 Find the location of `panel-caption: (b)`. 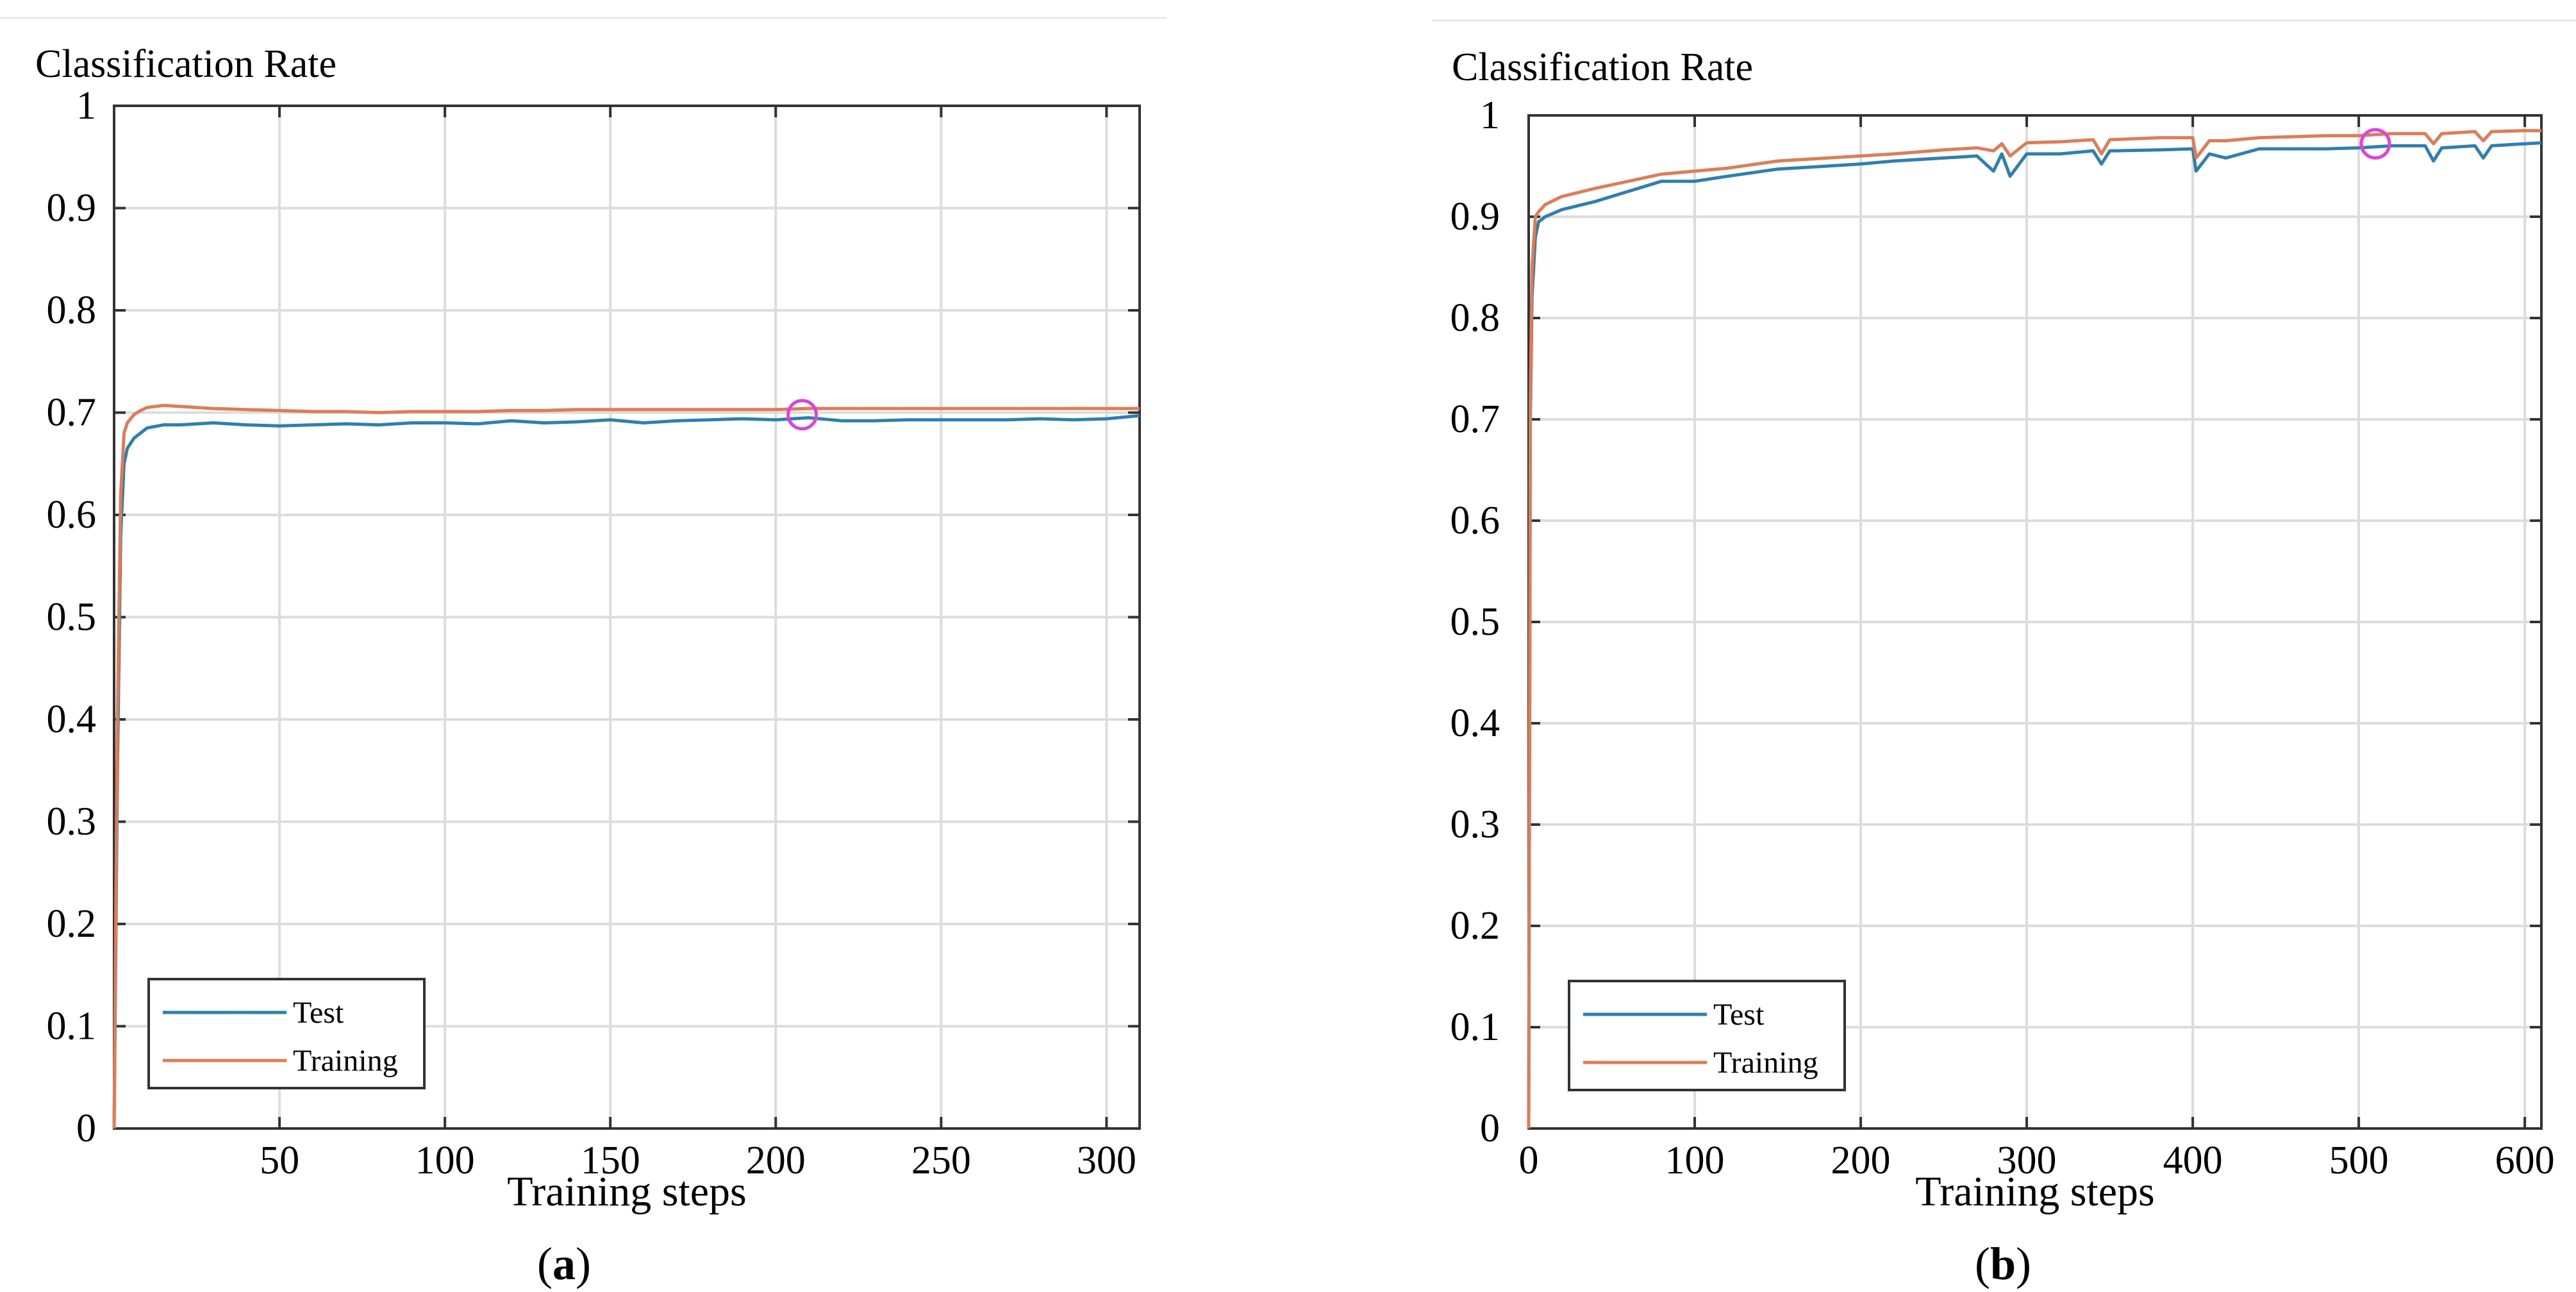

panel-caption: (b) is located at coordinates (2003, 1263).